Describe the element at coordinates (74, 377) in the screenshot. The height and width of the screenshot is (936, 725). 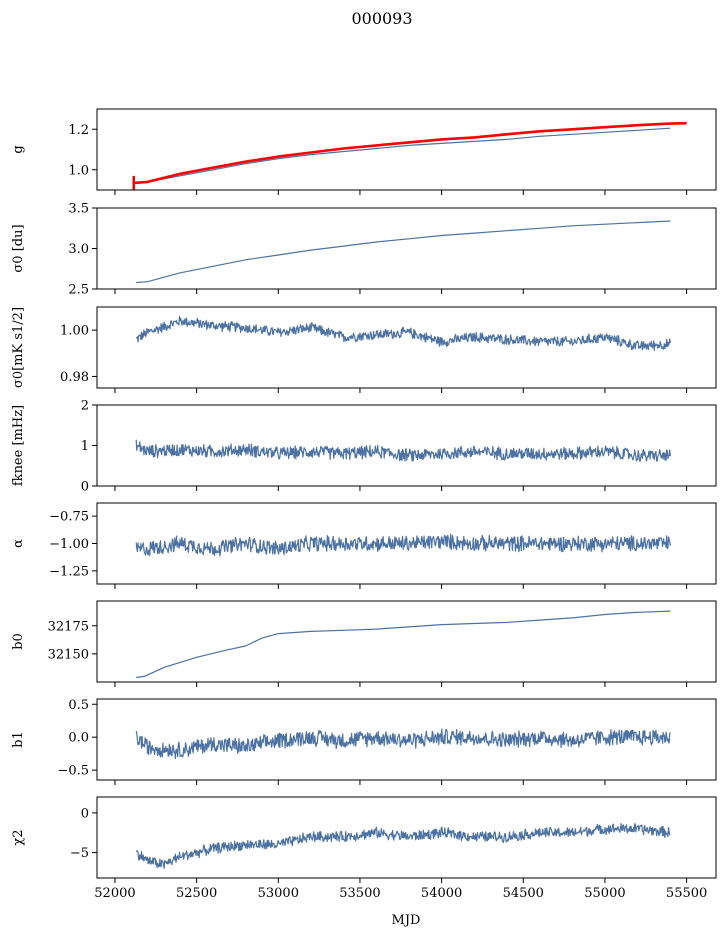
I see `y-tick-label: 0.98` at that location.